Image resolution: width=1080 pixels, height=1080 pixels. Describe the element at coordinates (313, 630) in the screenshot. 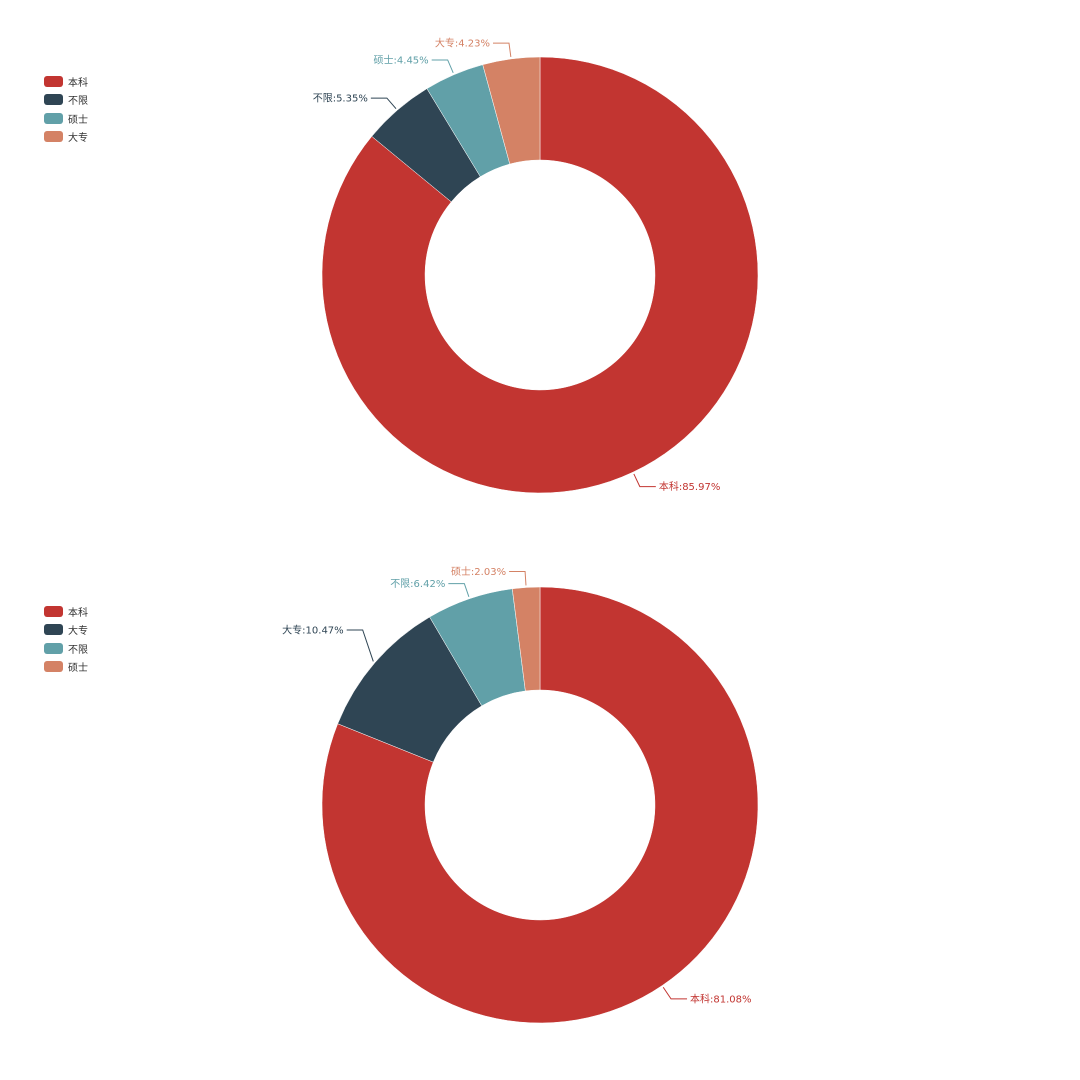

I see `slice-label: 大专:10.47%` at that location.